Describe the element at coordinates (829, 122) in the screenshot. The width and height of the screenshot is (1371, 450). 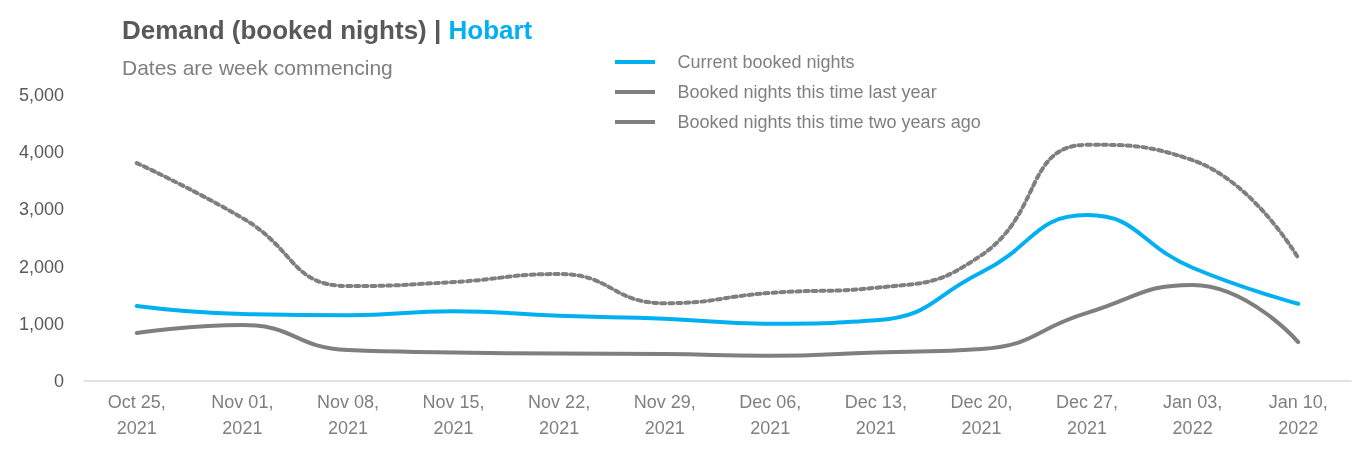
I see `legend-label: Booked nights this time two years ago` at that location.